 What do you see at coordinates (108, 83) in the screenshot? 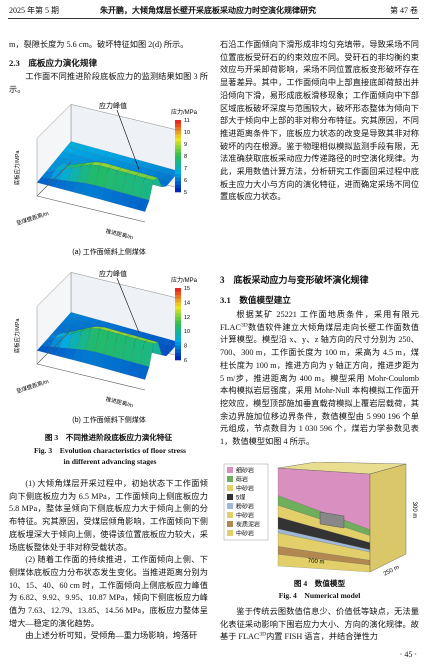
I see `paragraph: 工作面不同推进阶段底板应力的监测结果如图 3 所示。` at bounding box center [108, 83].